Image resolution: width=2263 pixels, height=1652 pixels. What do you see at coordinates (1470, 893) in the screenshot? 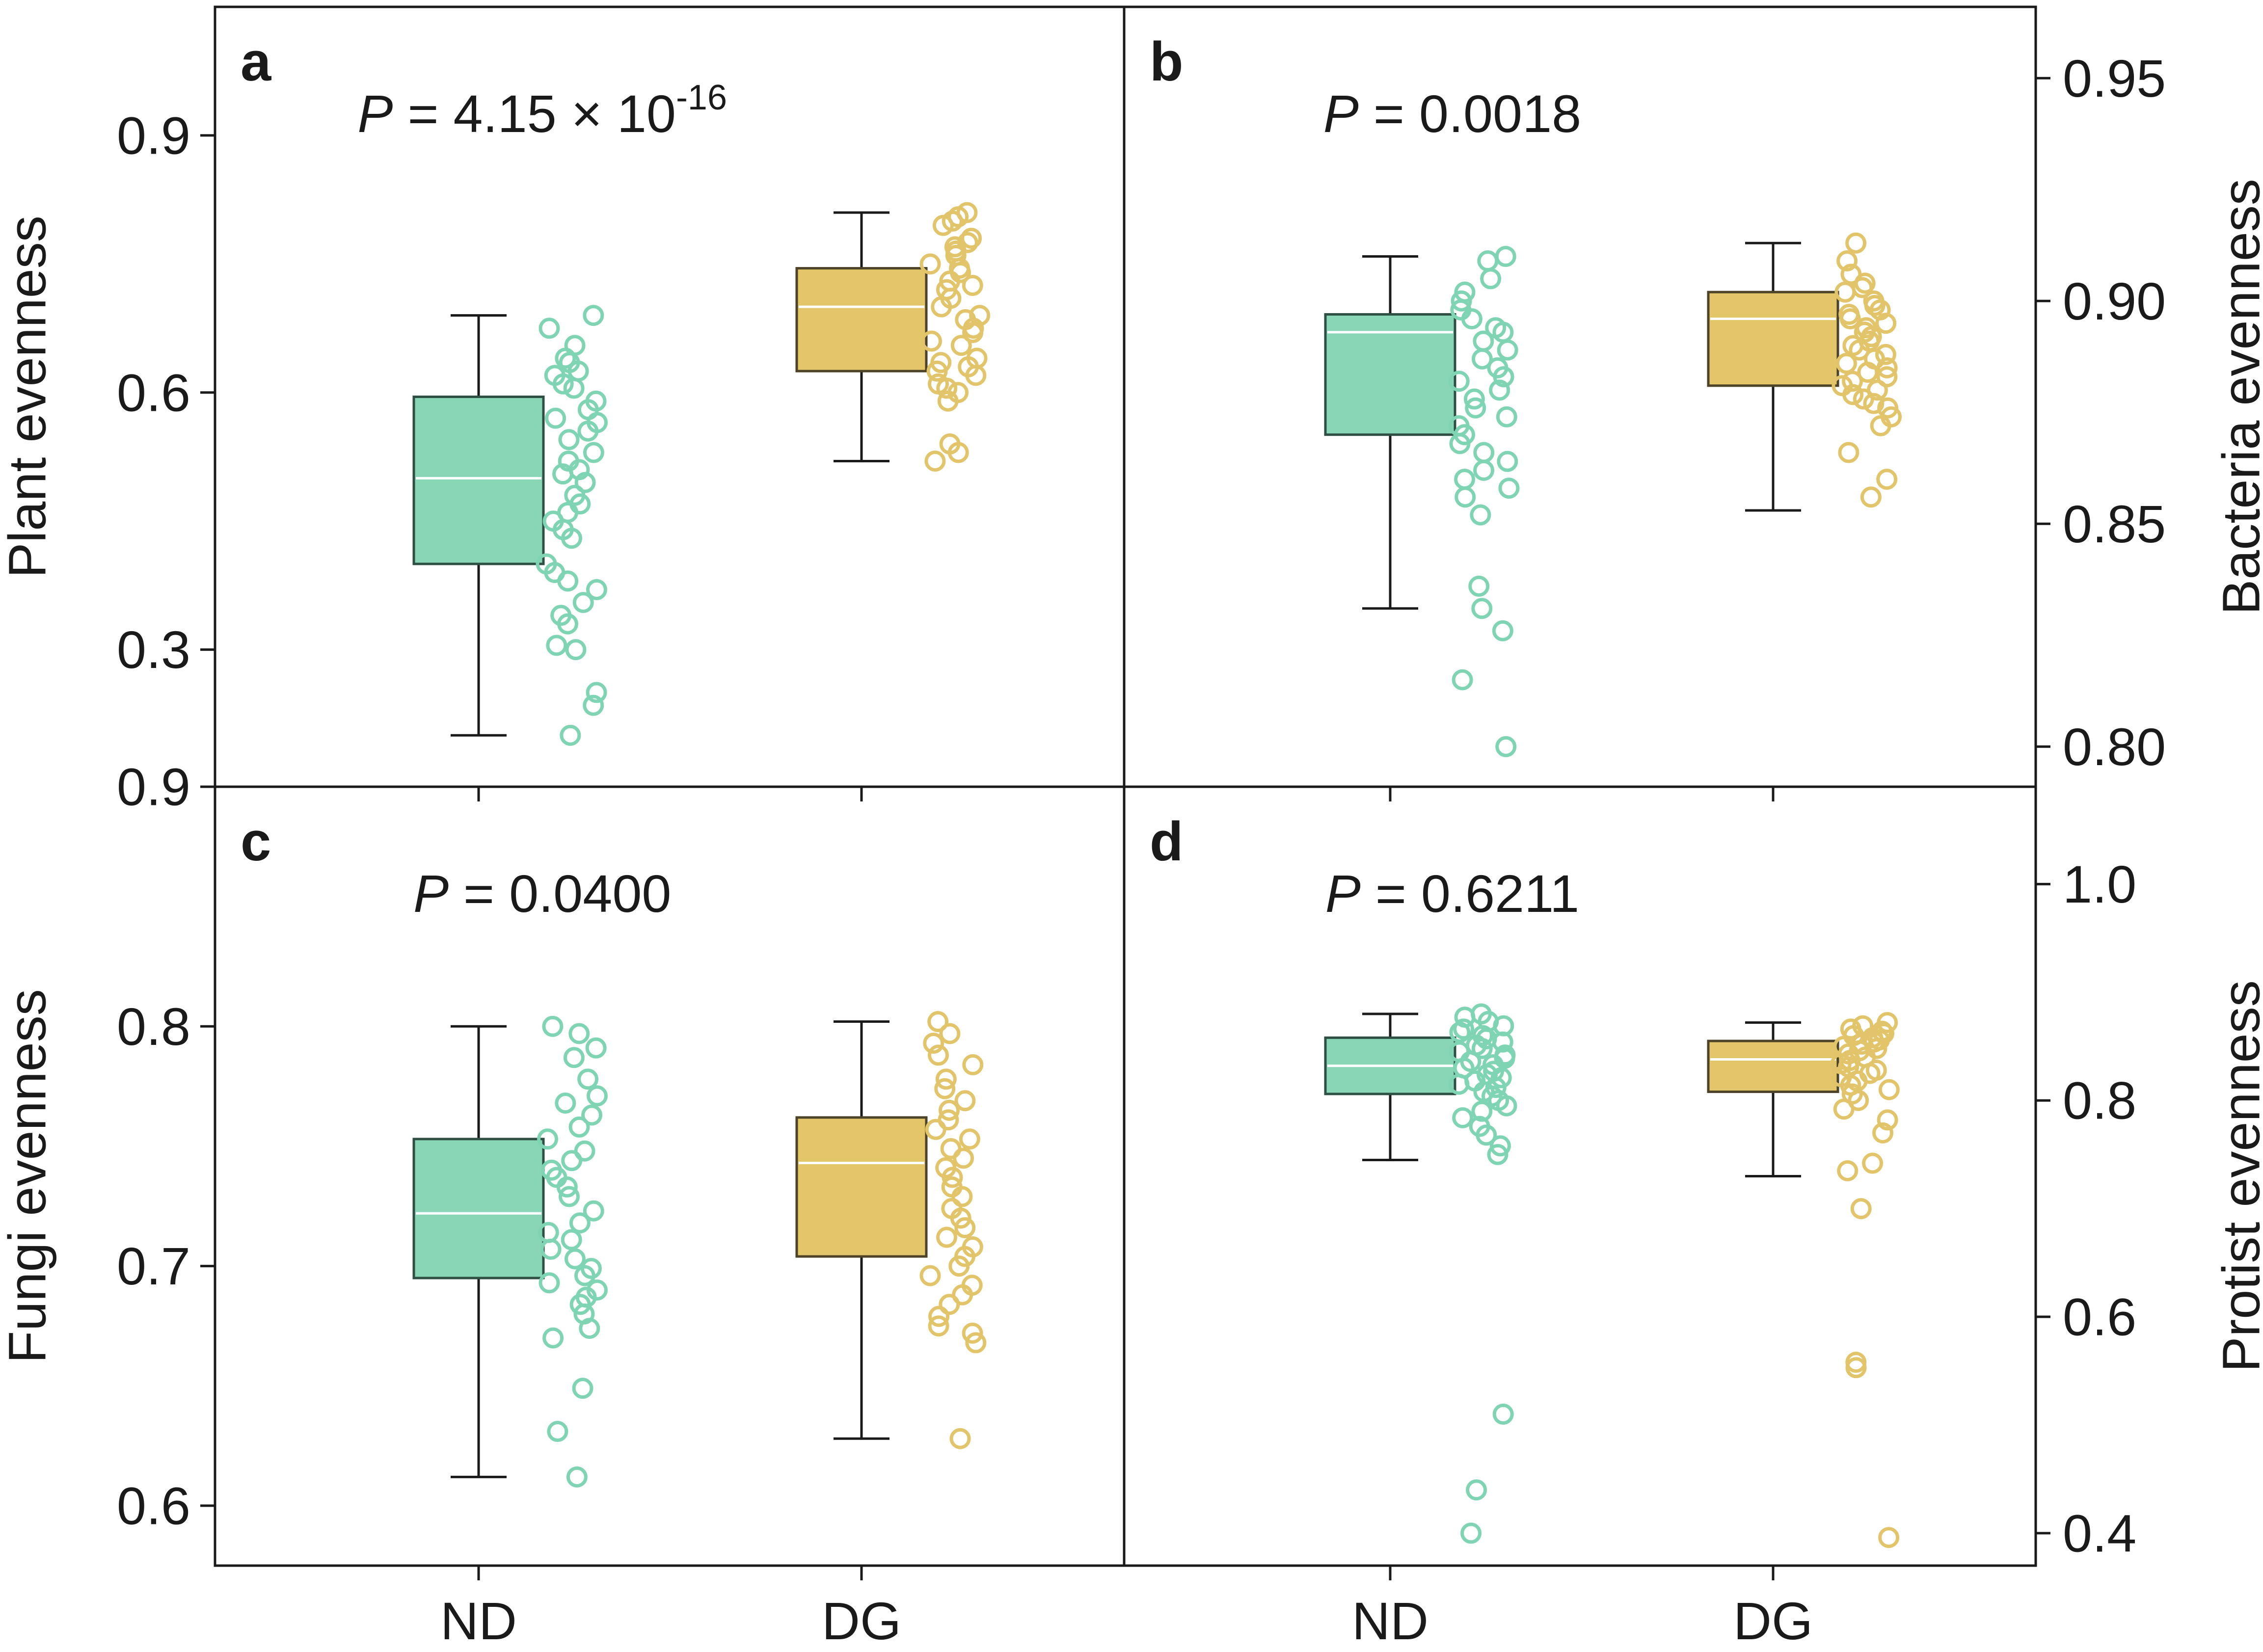
I see `p-value-text: = 0.6211` at bounding box center [1470, 893].